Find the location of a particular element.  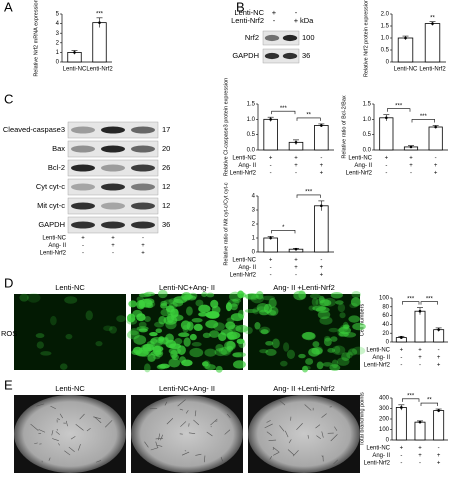

y-tick-label: 4 is located at coordinates (58, 24).